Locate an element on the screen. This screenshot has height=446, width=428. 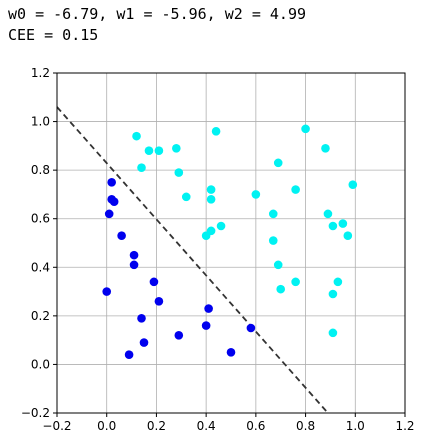
y-tick-label: 0.6 is located at coordinates (40, 219).